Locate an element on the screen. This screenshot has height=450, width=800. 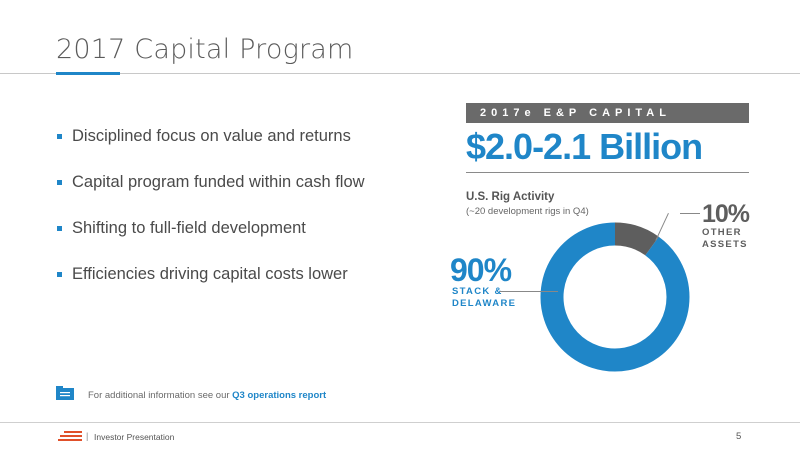
other-segment-percent: 10% is located at coordinates (726, 214).